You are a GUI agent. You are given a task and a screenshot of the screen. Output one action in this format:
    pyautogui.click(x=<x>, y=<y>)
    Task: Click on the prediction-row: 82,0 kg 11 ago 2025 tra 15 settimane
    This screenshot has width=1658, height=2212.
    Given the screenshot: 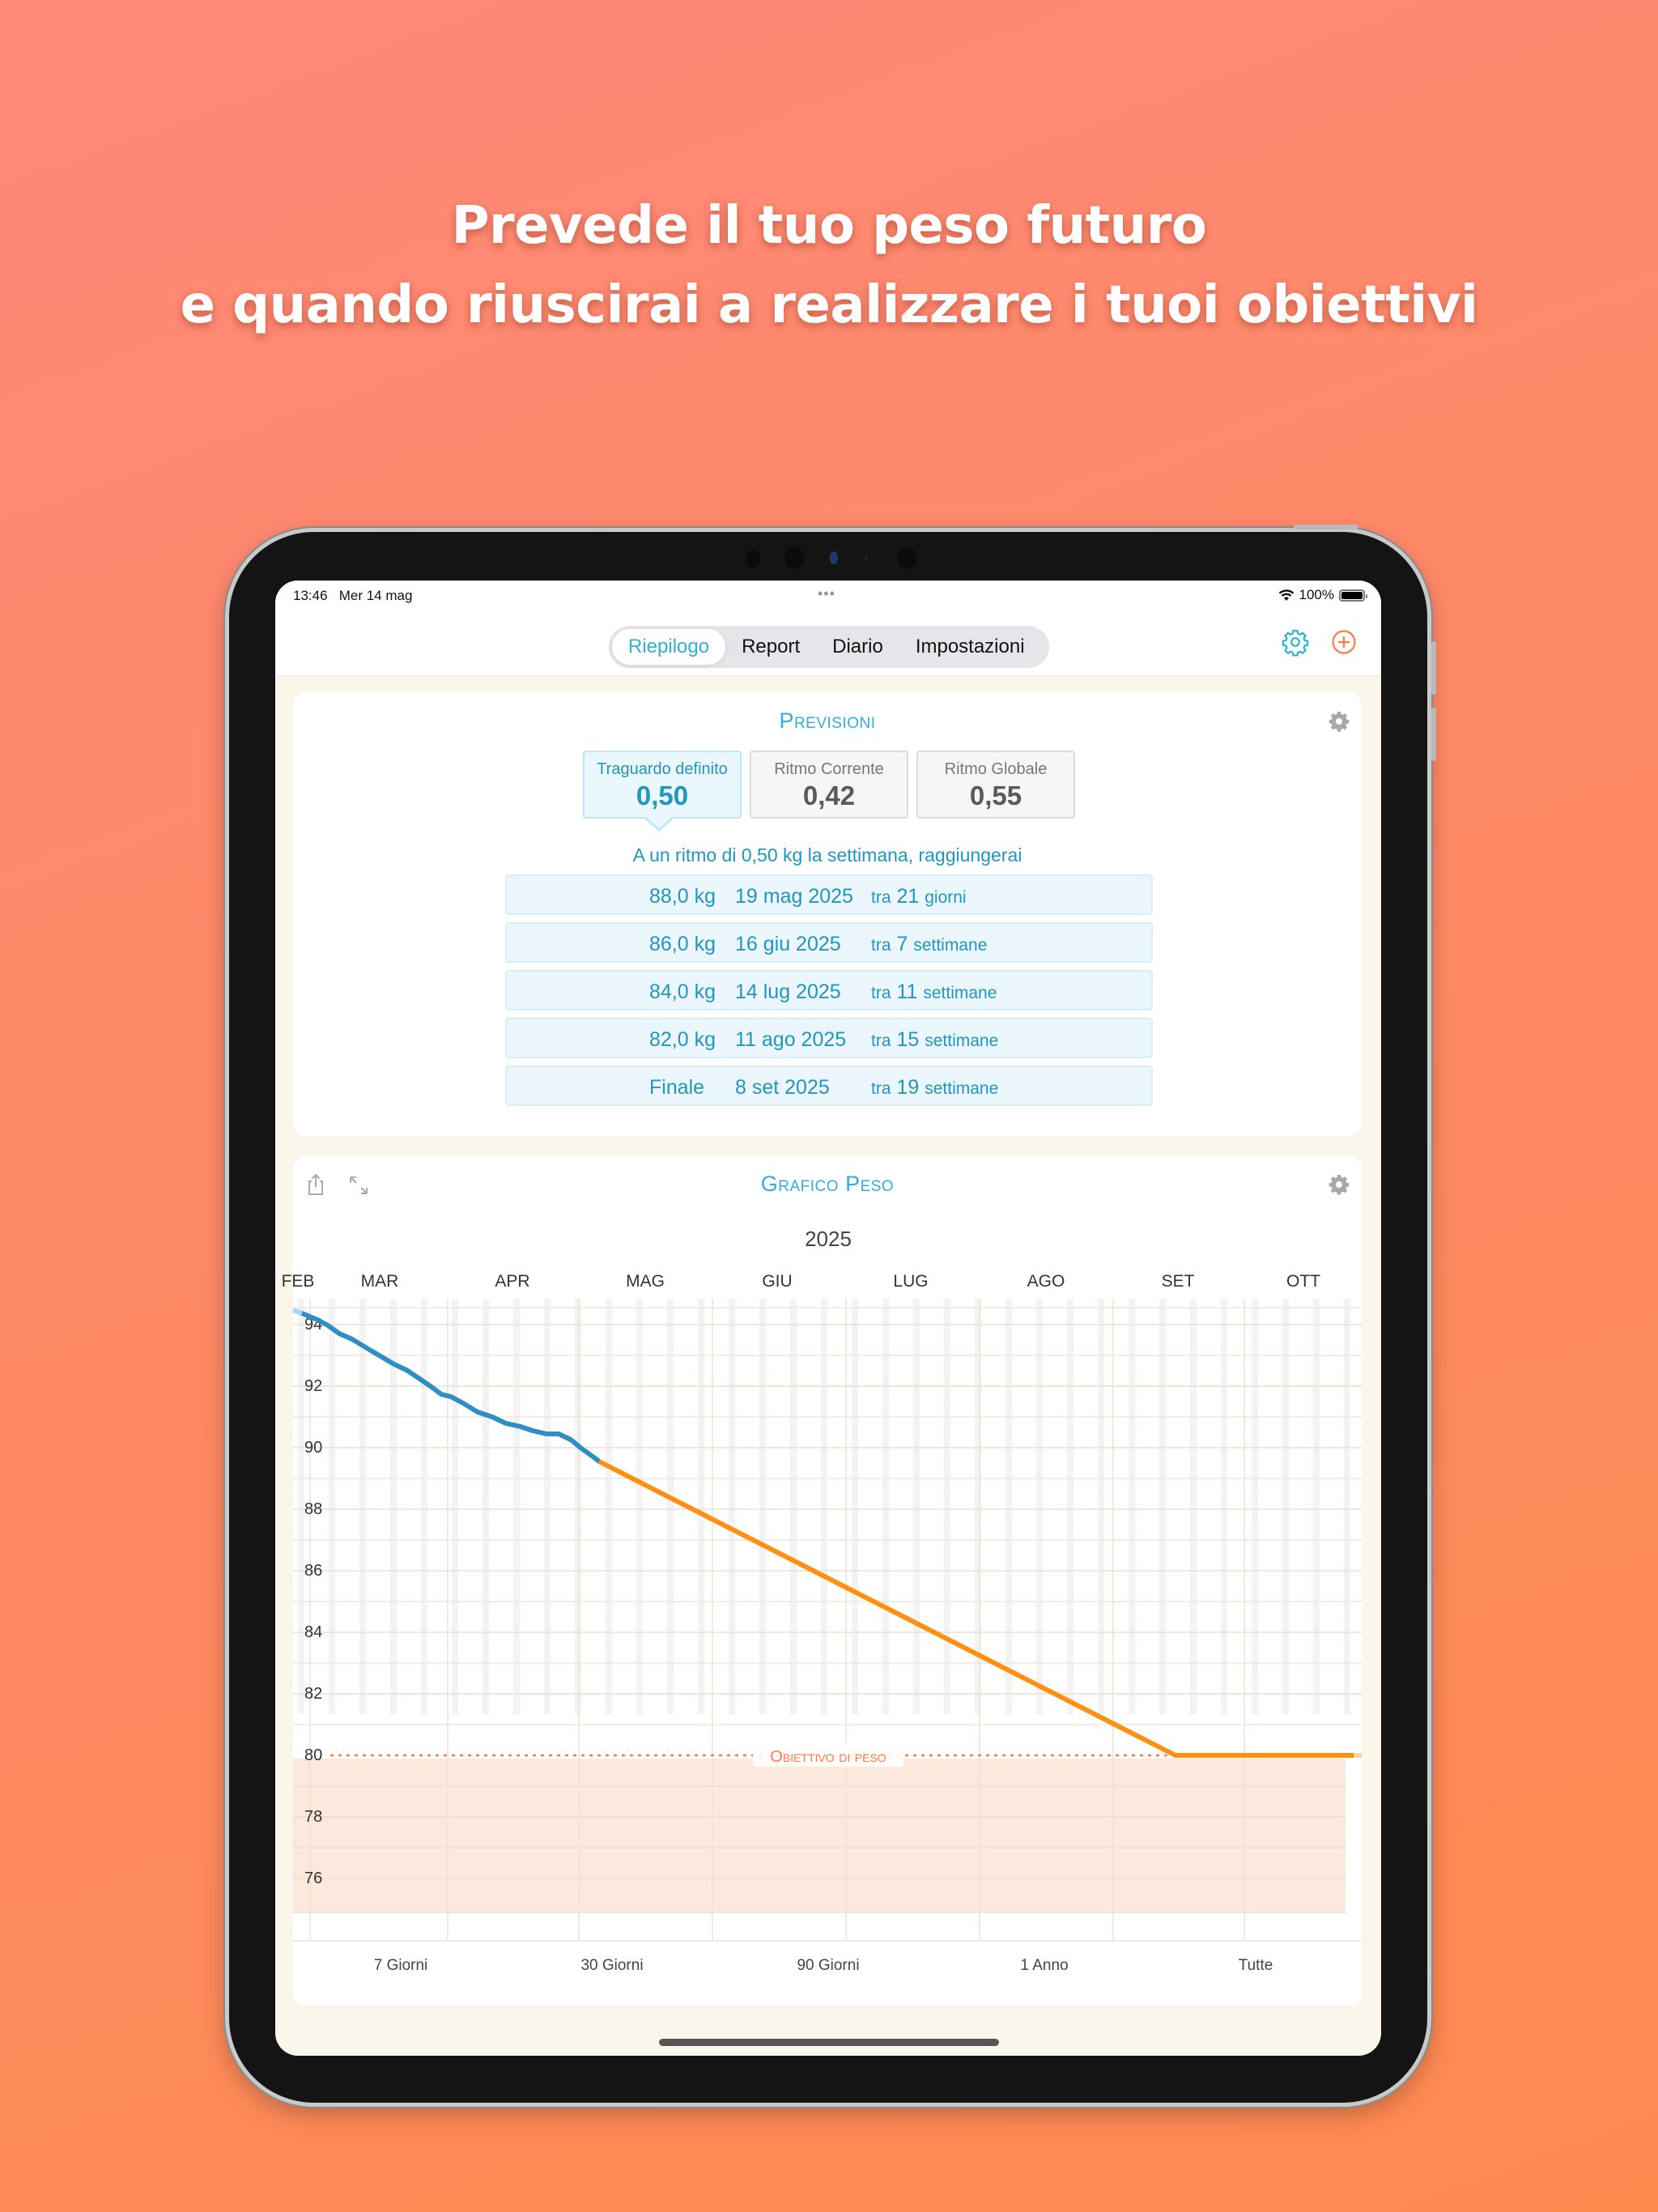 What is the action you would take?
    pyautogui.click(x=829, y=1038)
    